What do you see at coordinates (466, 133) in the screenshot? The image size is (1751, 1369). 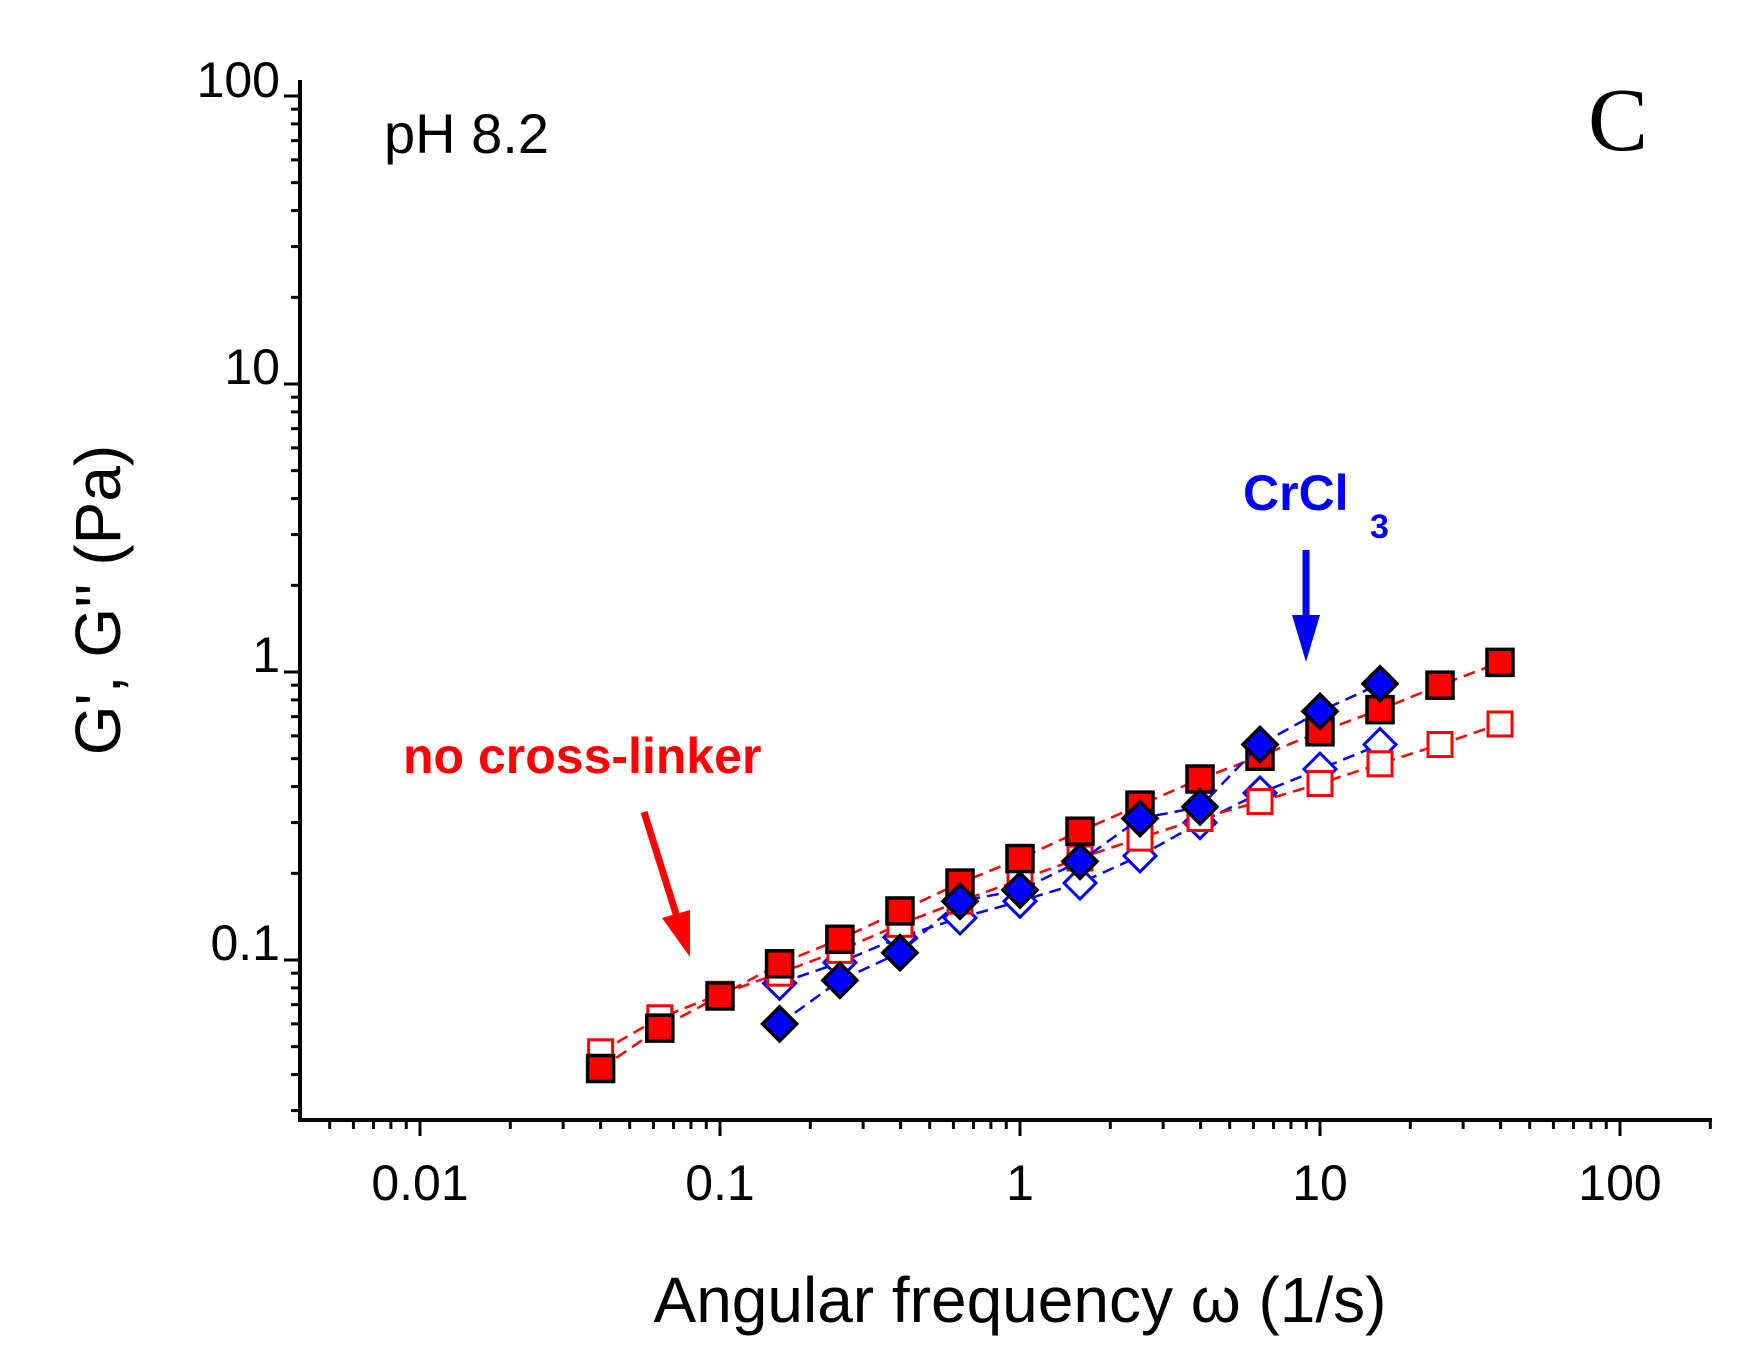 I see `ph-label: pH 8.2` at bounding box center [466, 133].